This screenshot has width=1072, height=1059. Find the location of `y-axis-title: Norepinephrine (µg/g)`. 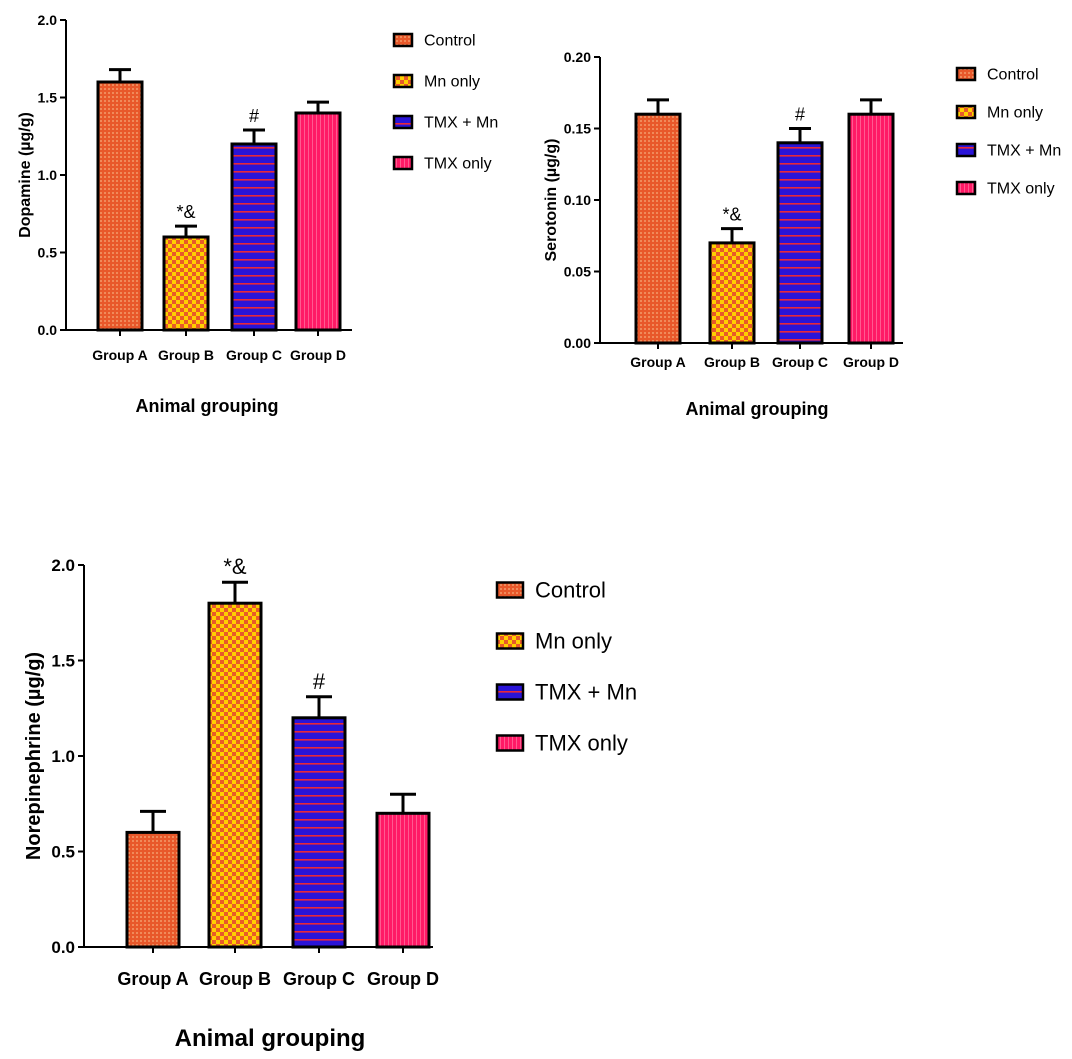

y-axis-title: Norepinephrine (µg/g) is located at coordinates (34, 756).